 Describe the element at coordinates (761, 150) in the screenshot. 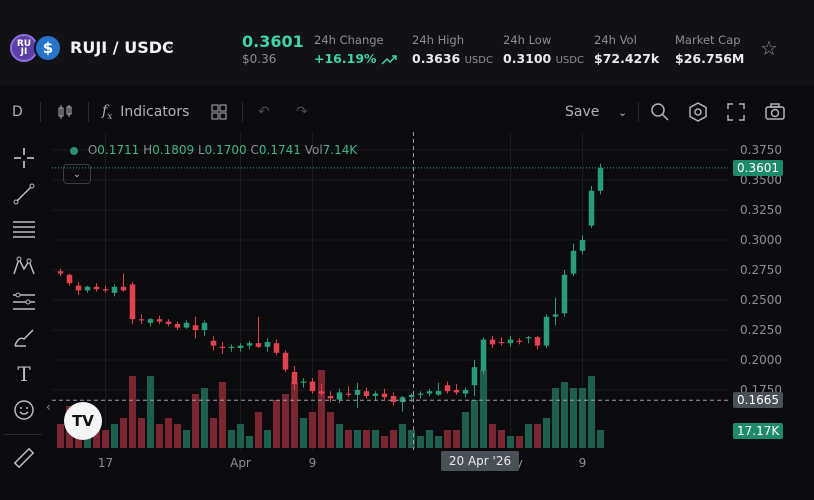

I see `y-tick-label: 0.3750` at that location.